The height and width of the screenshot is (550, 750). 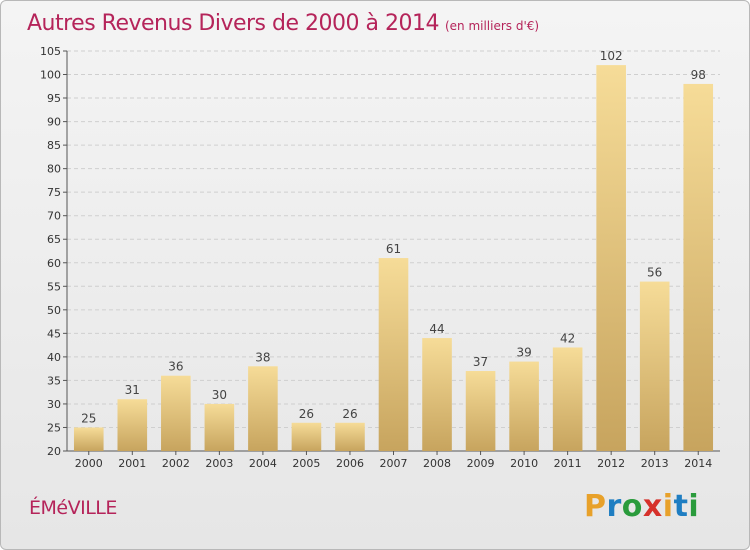 I want to click on y-tick-label: 80, so click(x=54, y=169).